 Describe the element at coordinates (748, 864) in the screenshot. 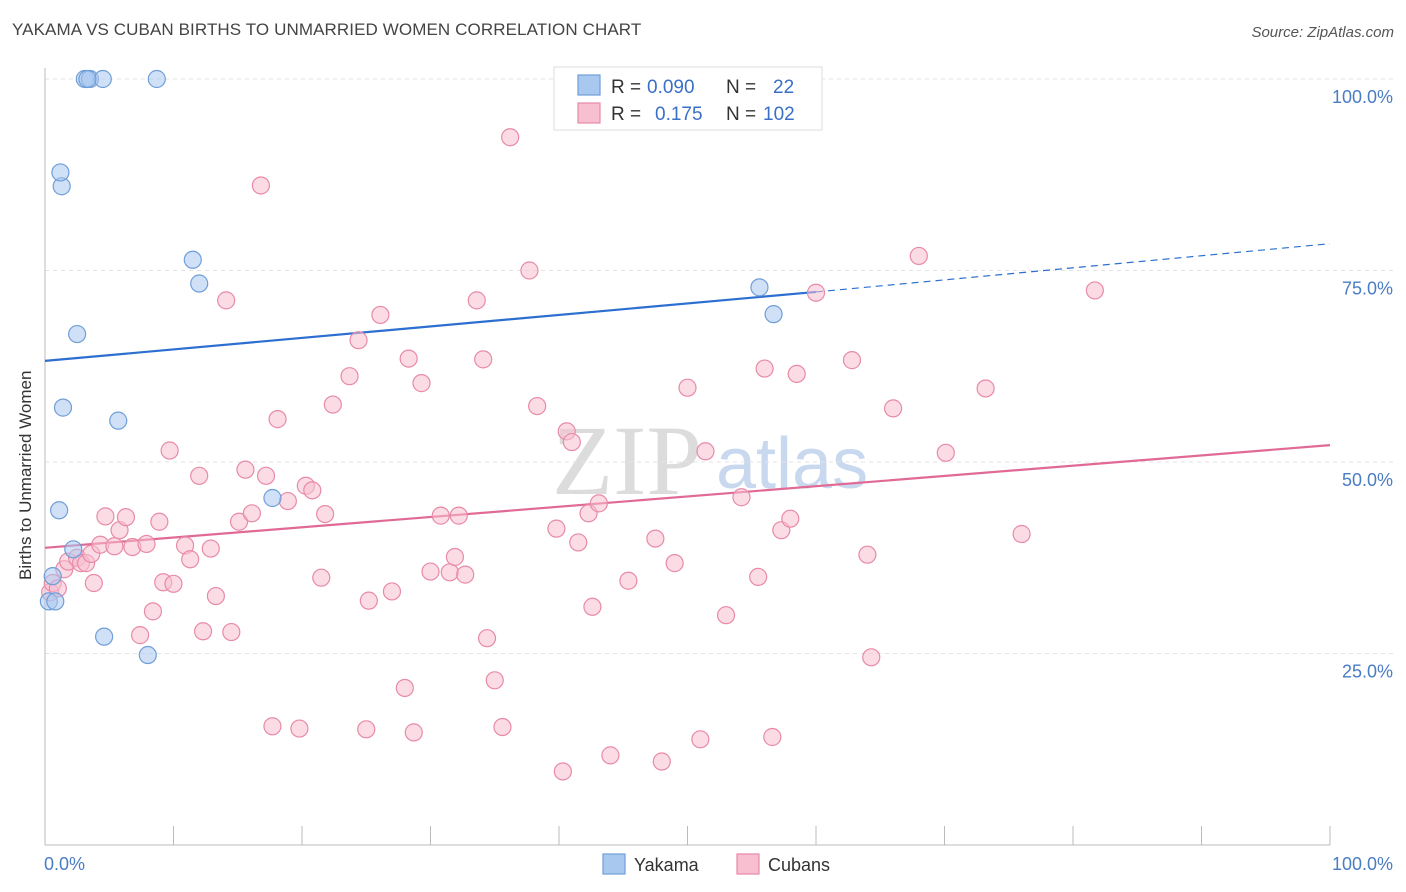

I see `bottom-legend-cubans-swatch` at that location.